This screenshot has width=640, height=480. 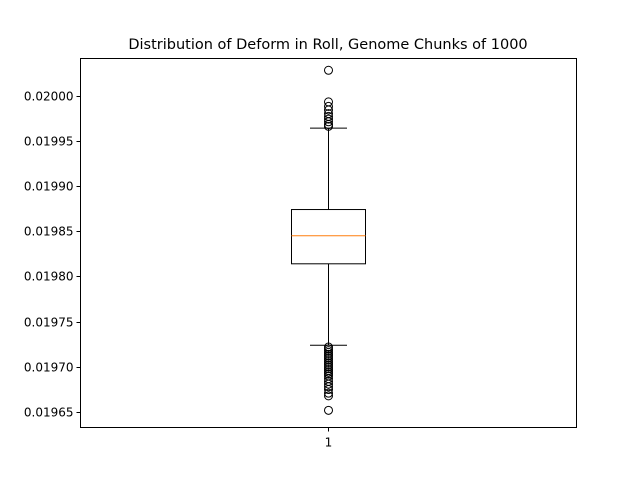 What do you see at coordinates (49, 187) in the screenshot?
I see `y-tick-label: 0.01990` at bounding box center [49, 187].